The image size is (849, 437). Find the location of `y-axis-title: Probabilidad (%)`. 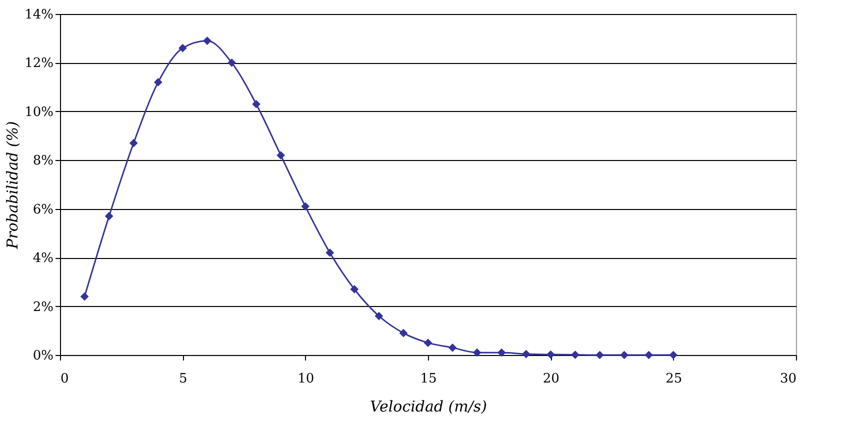

y-axis-title: Probabilidad (%) is located at coordinates (13, 185).